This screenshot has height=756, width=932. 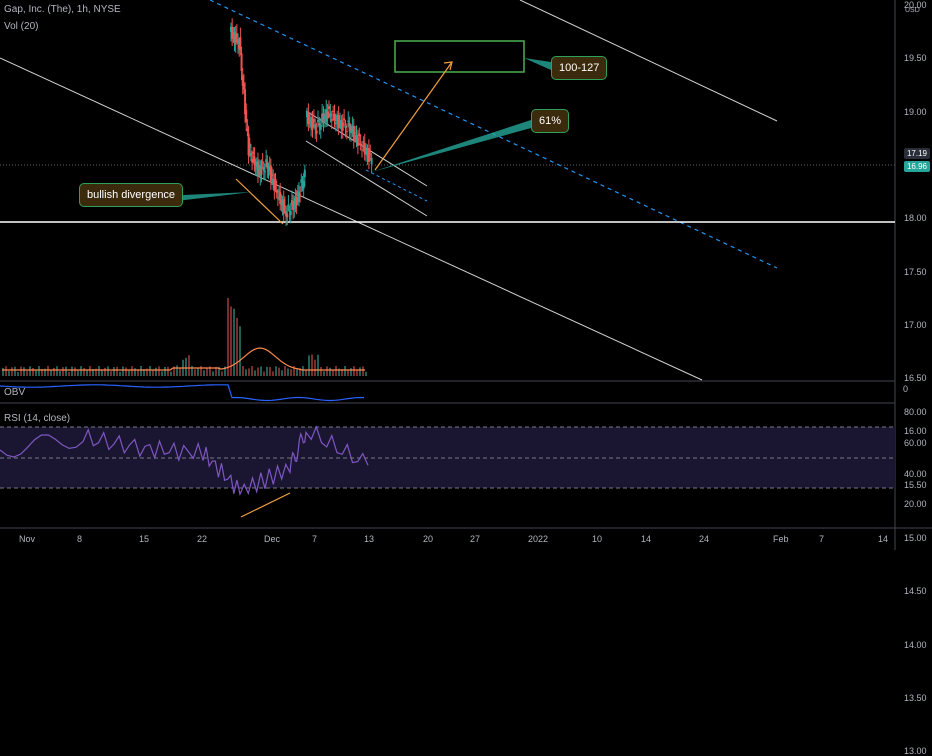 What do you see at coordinates (183, 359) in the screenshot?
I see `volume-ma-line` at bounding box center [183, 359].